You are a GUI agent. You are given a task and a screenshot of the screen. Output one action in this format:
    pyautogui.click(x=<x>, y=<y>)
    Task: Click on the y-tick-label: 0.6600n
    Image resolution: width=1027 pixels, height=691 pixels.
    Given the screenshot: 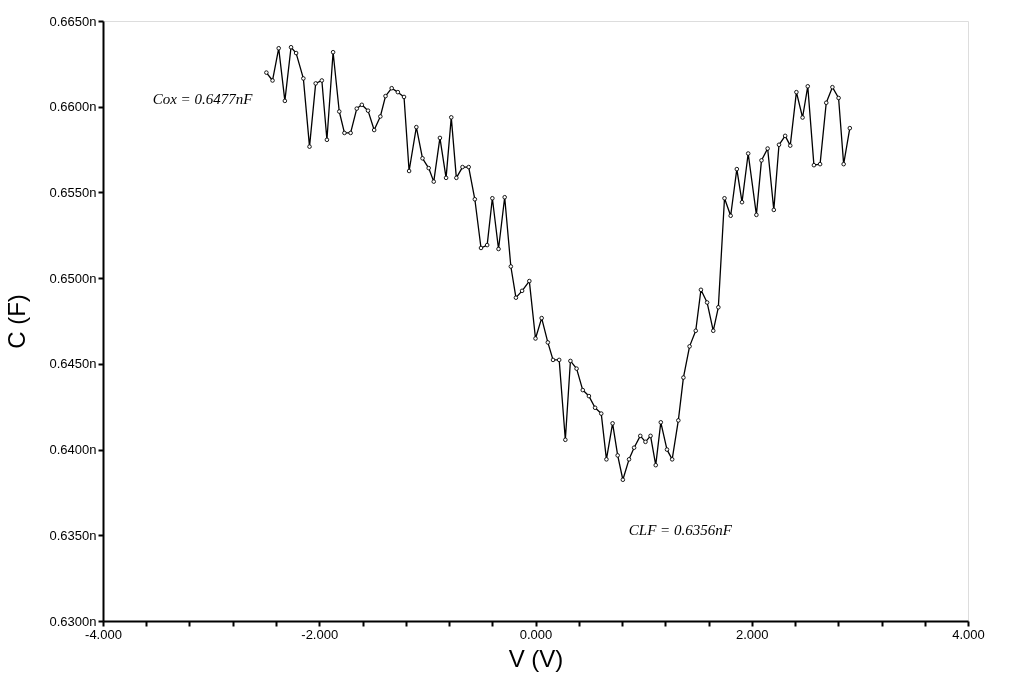 What is the action you would take?
    pyautogui.click(x=73, y=107)
    